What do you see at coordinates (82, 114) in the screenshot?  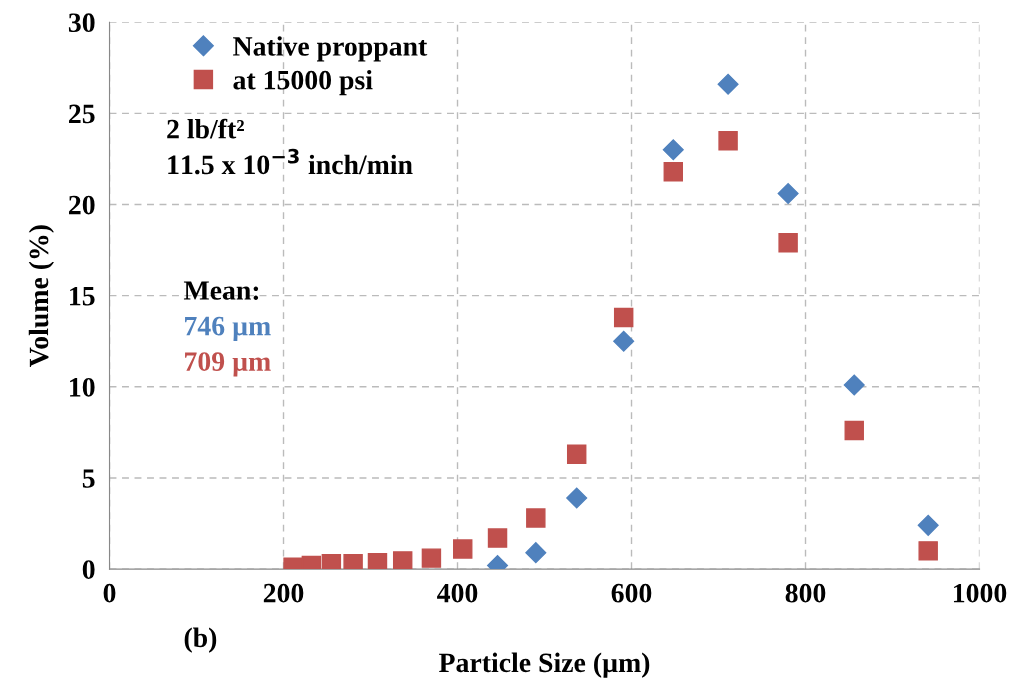 I see `y-tick-label: 25` at bounding box center [82, 114].